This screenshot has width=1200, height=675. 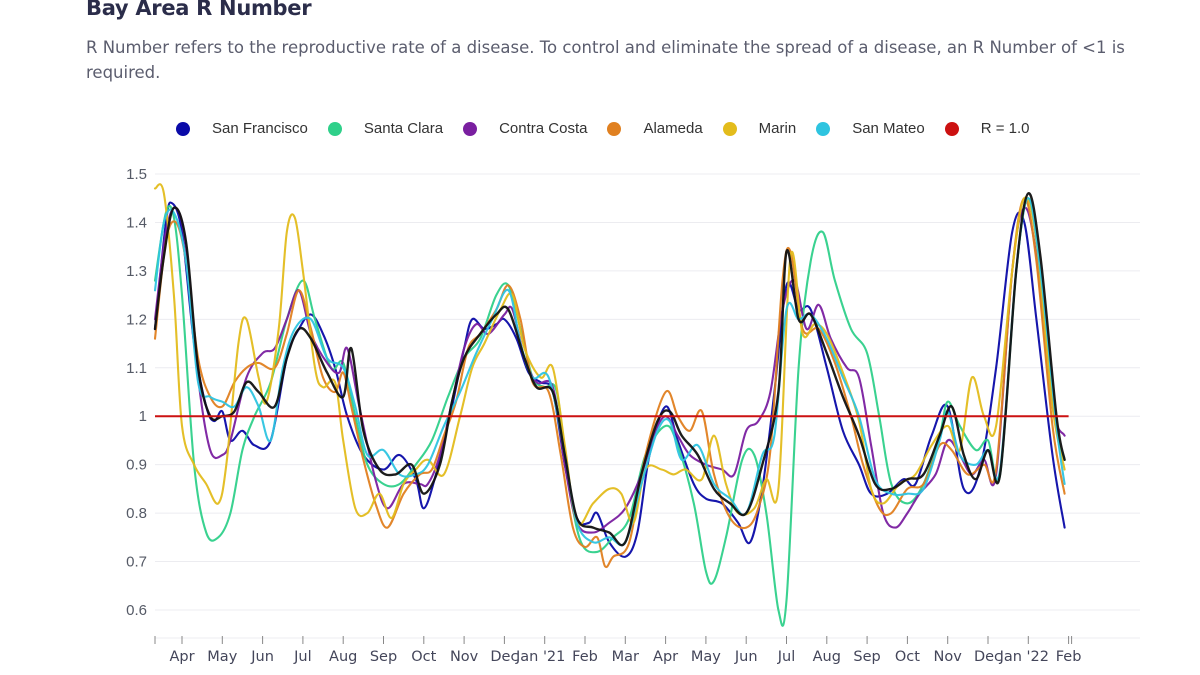 I want to click on legend-item-santa-clara: Santa Clara, so click(x=385, y=128).